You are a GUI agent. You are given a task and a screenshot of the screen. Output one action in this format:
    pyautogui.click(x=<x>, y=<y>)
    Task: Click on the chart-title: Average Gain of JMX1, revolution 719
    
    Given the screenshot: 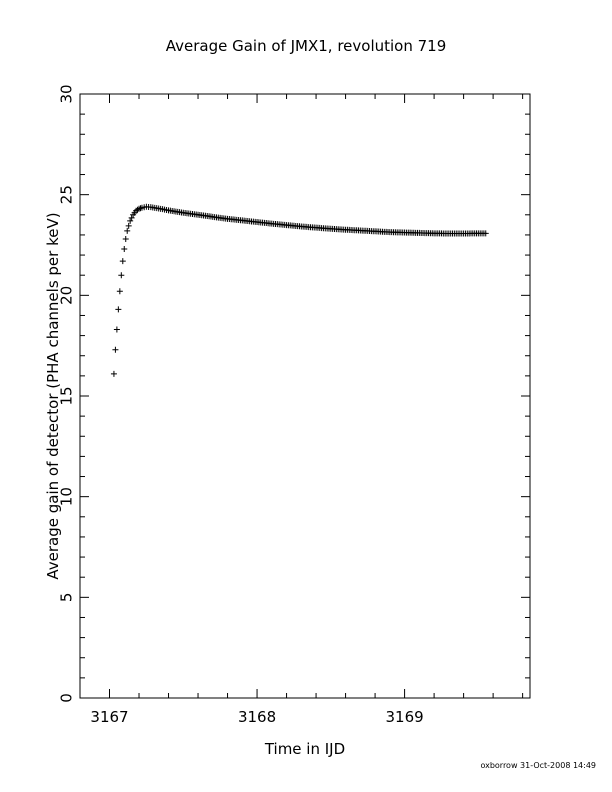 What is the action you would take?
    pyautogui.click(x=306, y=46)
    